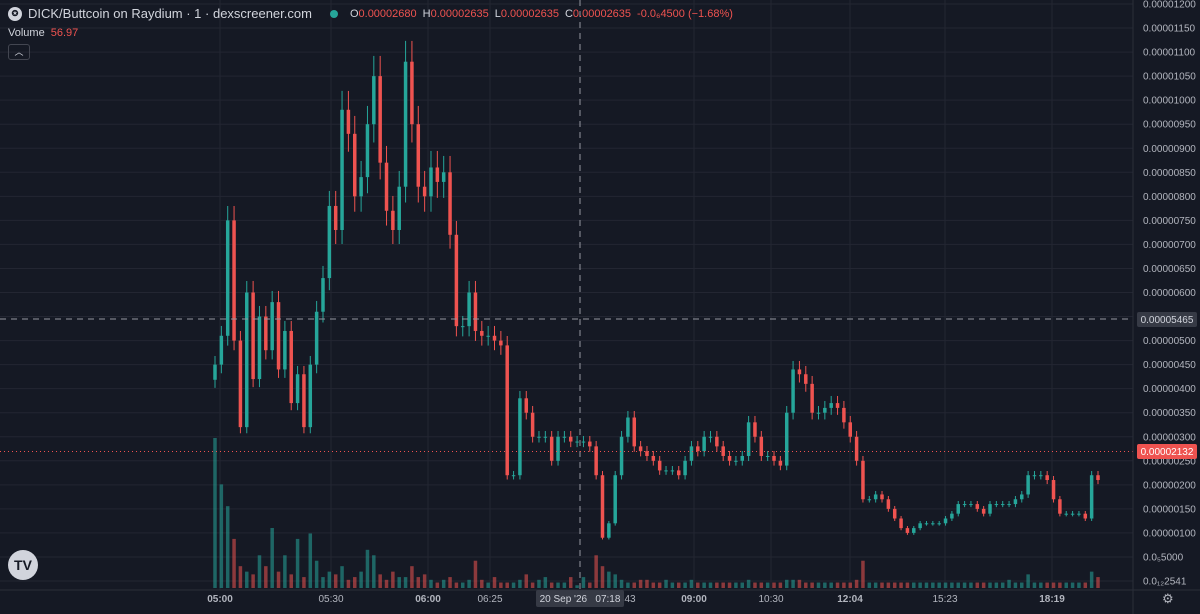 This screenshot has height=614, width=1200. What do you see at coordinates (489, 599) in the screenshot?
I see `time-tick-label: 06:25` at bounding box center [489, 599].